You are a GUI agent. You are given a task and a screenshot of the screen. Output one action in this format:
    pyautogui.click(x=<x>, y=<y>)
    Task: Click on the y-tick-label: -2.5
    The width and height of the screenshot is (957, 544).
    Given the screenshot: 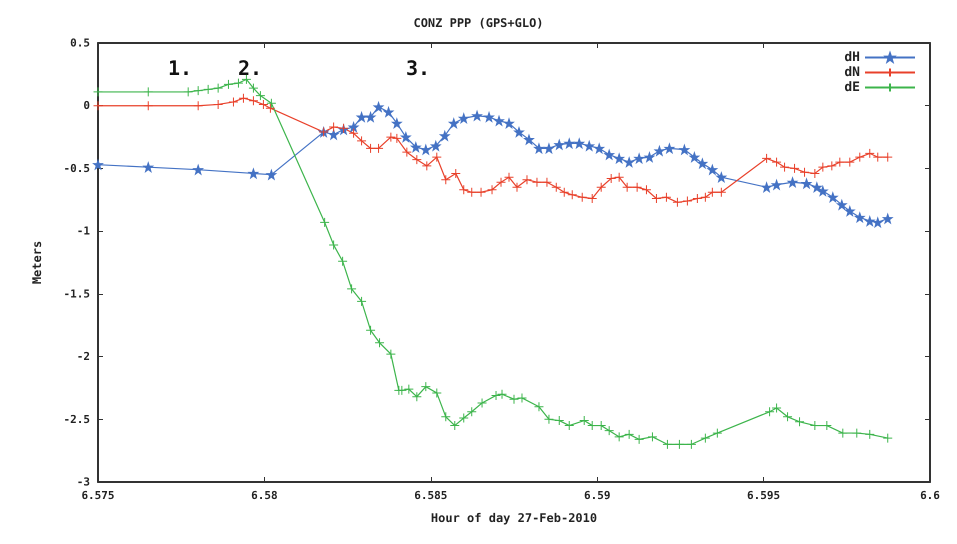 What is the action you would take?
    pyautogui.click(x=77, y=419)
    